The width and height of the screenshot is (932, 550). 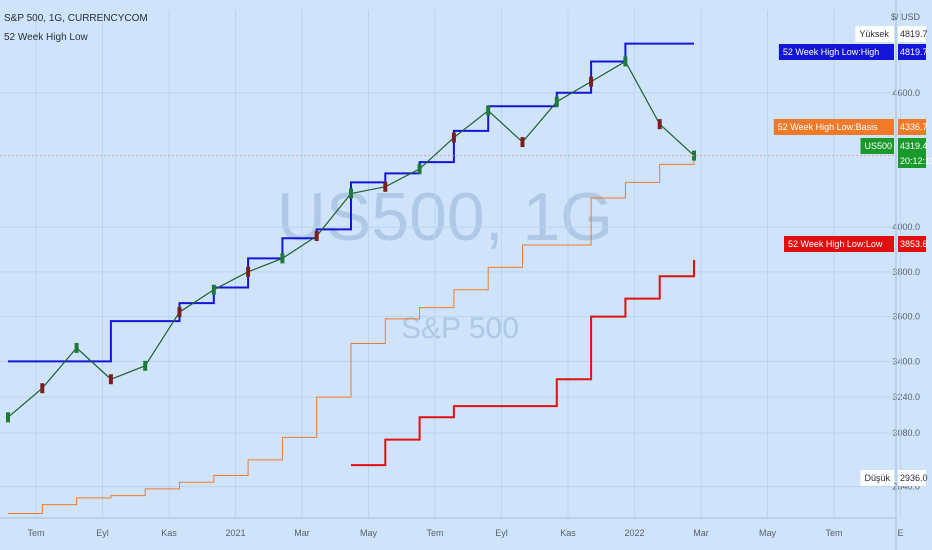 I want to click on tag-yuksek-value-box, so click(x=912, y=34).